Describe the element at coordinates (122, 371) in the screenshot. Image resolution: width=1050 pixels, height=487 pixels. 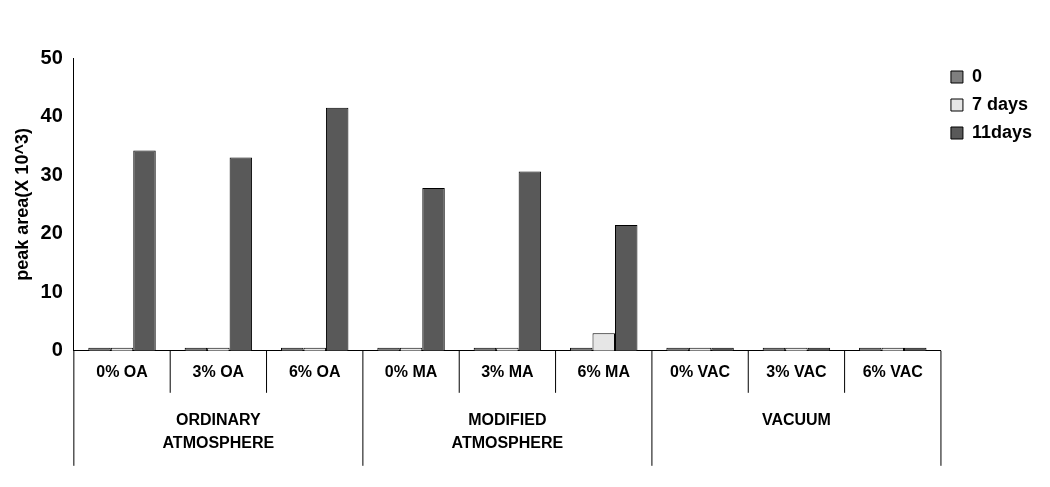
I see `x-tick-label: 0% OA` at that location.